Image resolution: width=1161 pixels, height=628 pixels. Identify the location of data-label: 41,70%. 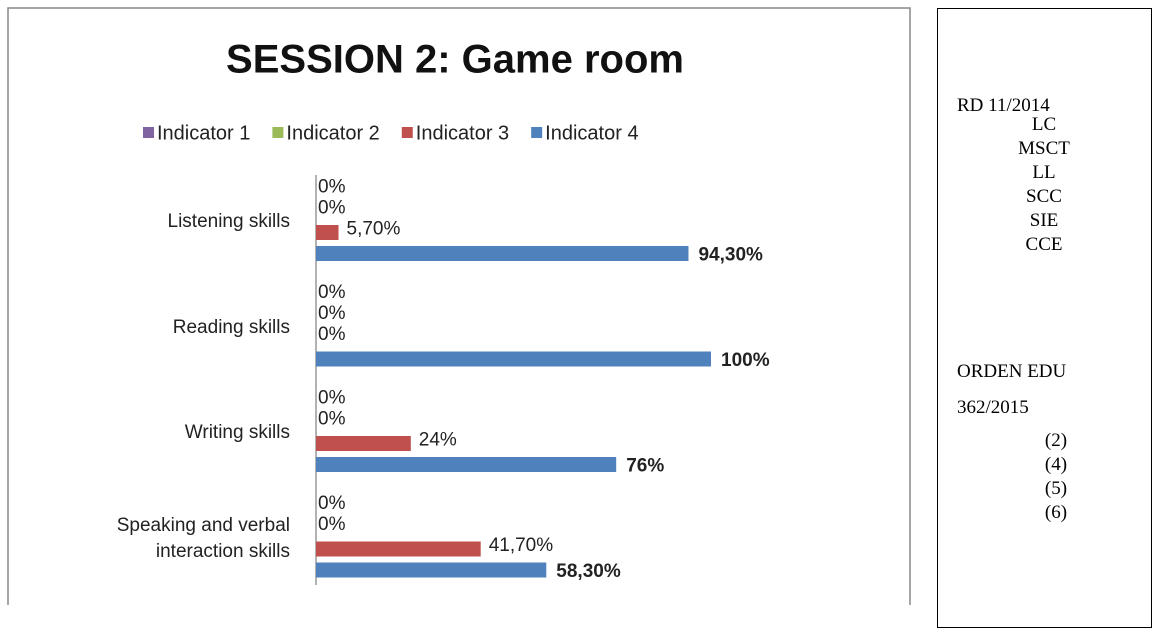
(521, 545).